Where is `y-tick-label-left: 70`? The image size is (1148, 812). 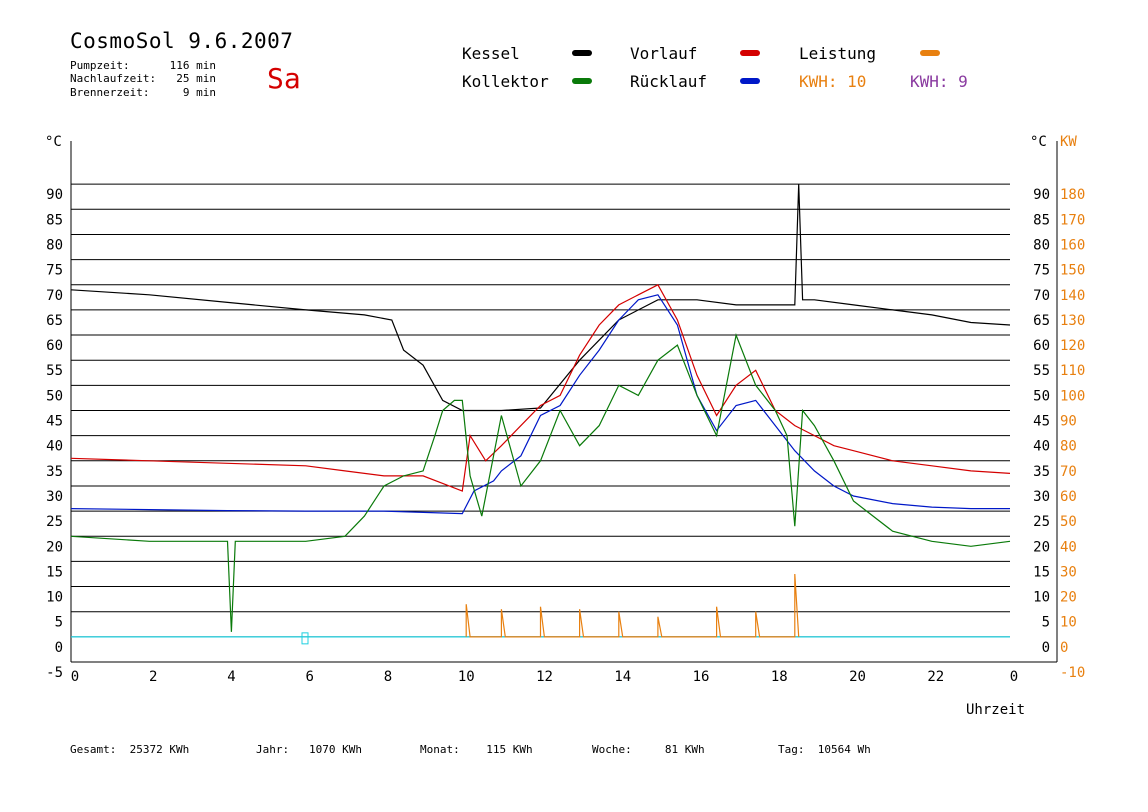
y-tick-label-left: 70 is located at coordinates (54, 296).